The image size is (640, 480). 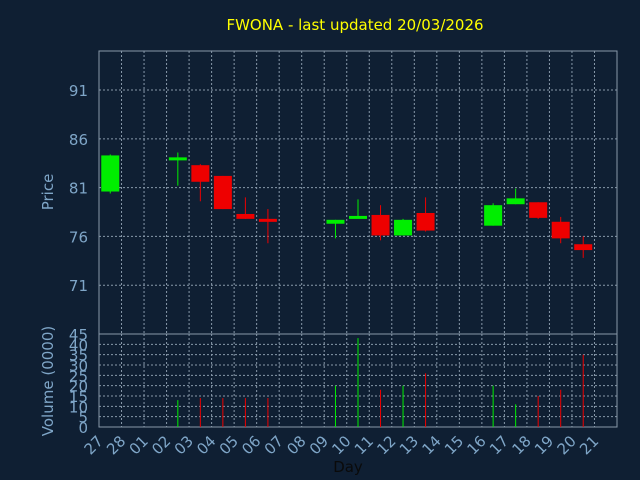 What do you see at coordinates (78, 345) in the screenshot?
I see `volume-y-tick-label: 40` at bounding box center [78, 345].